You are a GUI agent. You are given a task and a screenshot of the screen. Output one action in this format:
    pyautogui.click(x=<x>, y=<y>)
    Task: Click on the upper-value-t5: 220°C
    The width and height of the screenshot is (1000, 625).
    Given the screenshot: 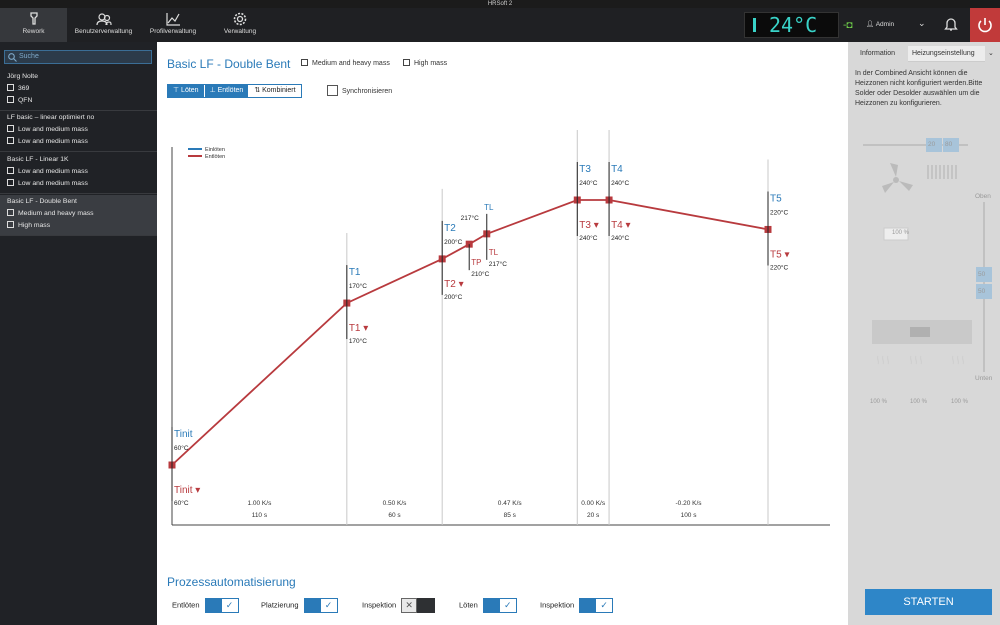 What is the action you would take?
    pyautogui.click(x=779, y=212)
    